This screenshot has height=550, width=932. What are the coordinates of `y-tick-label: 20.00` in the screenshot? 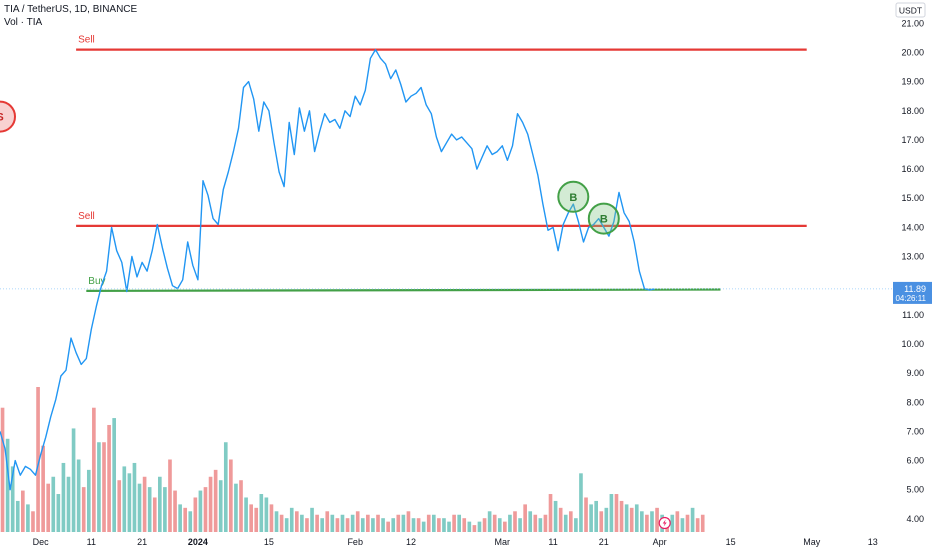 It's located at (912, 53).